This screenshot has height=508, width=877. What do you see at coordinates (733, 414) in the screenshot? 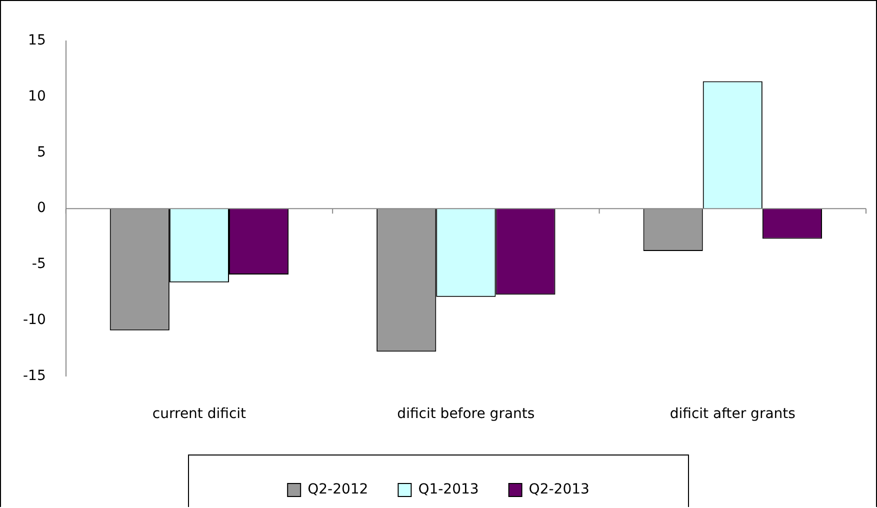
I see `x-tick-label: dificit after grants` at bounding box center [733, 414].